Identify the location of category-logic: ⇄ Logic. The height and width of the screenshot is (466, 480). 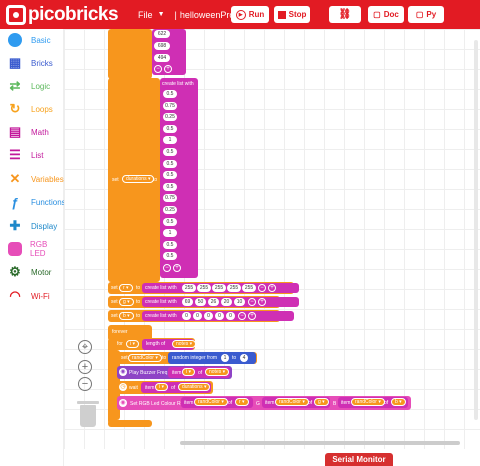
(29, 86).